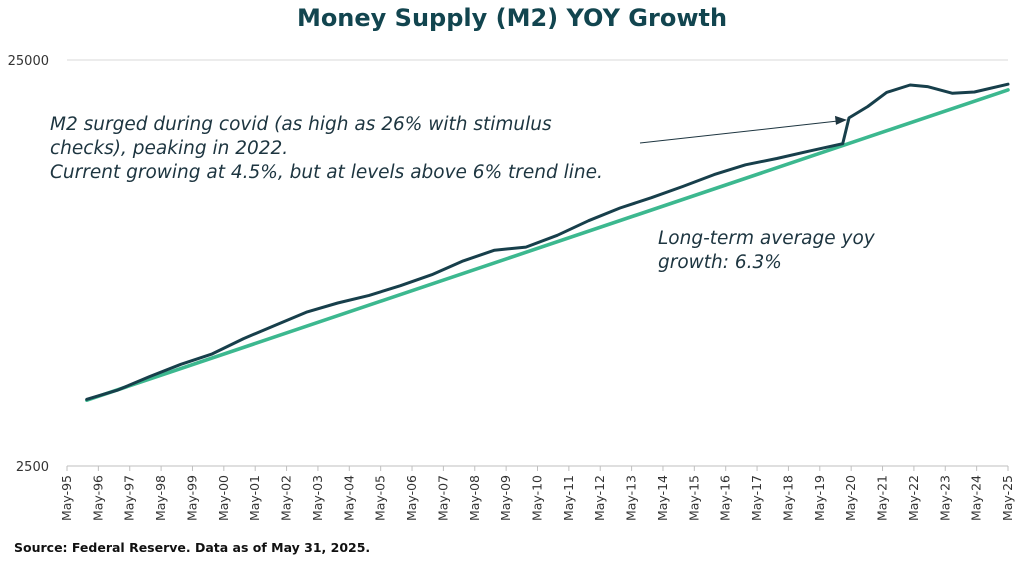 This screenshot has width=1024, height=571. I want to click on x-tick-label: May-23, so click(944, 498).